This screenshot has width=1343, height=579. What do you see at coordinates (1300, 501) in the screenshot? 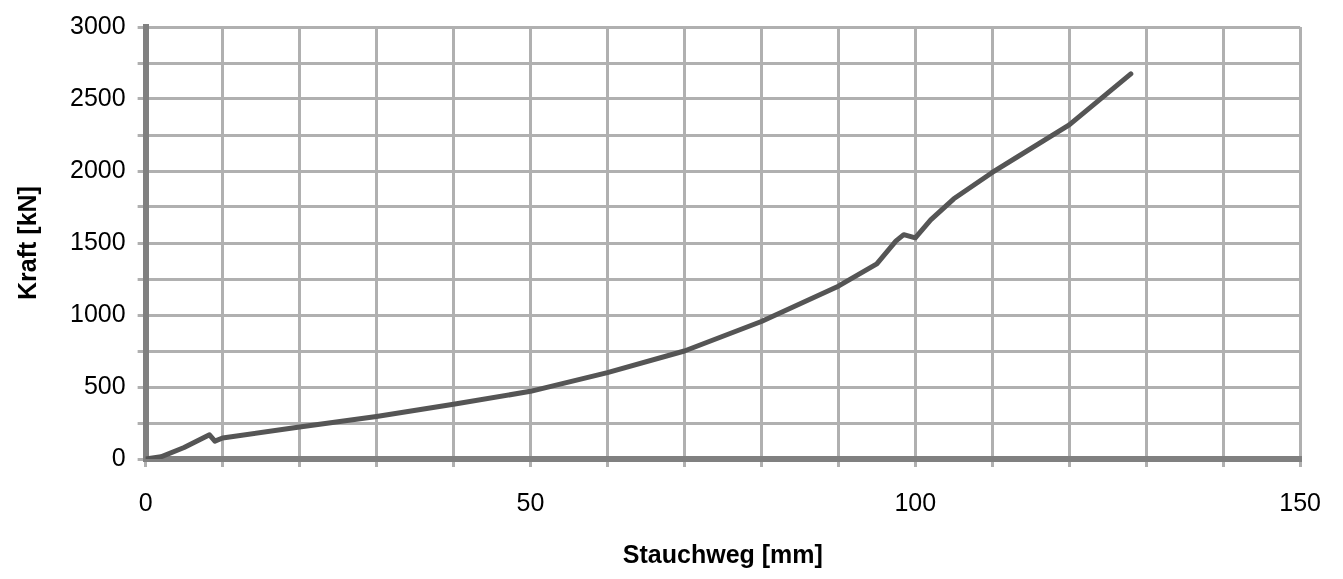
I see `x-tick-label: 150` at bounding box center [1300, 501].